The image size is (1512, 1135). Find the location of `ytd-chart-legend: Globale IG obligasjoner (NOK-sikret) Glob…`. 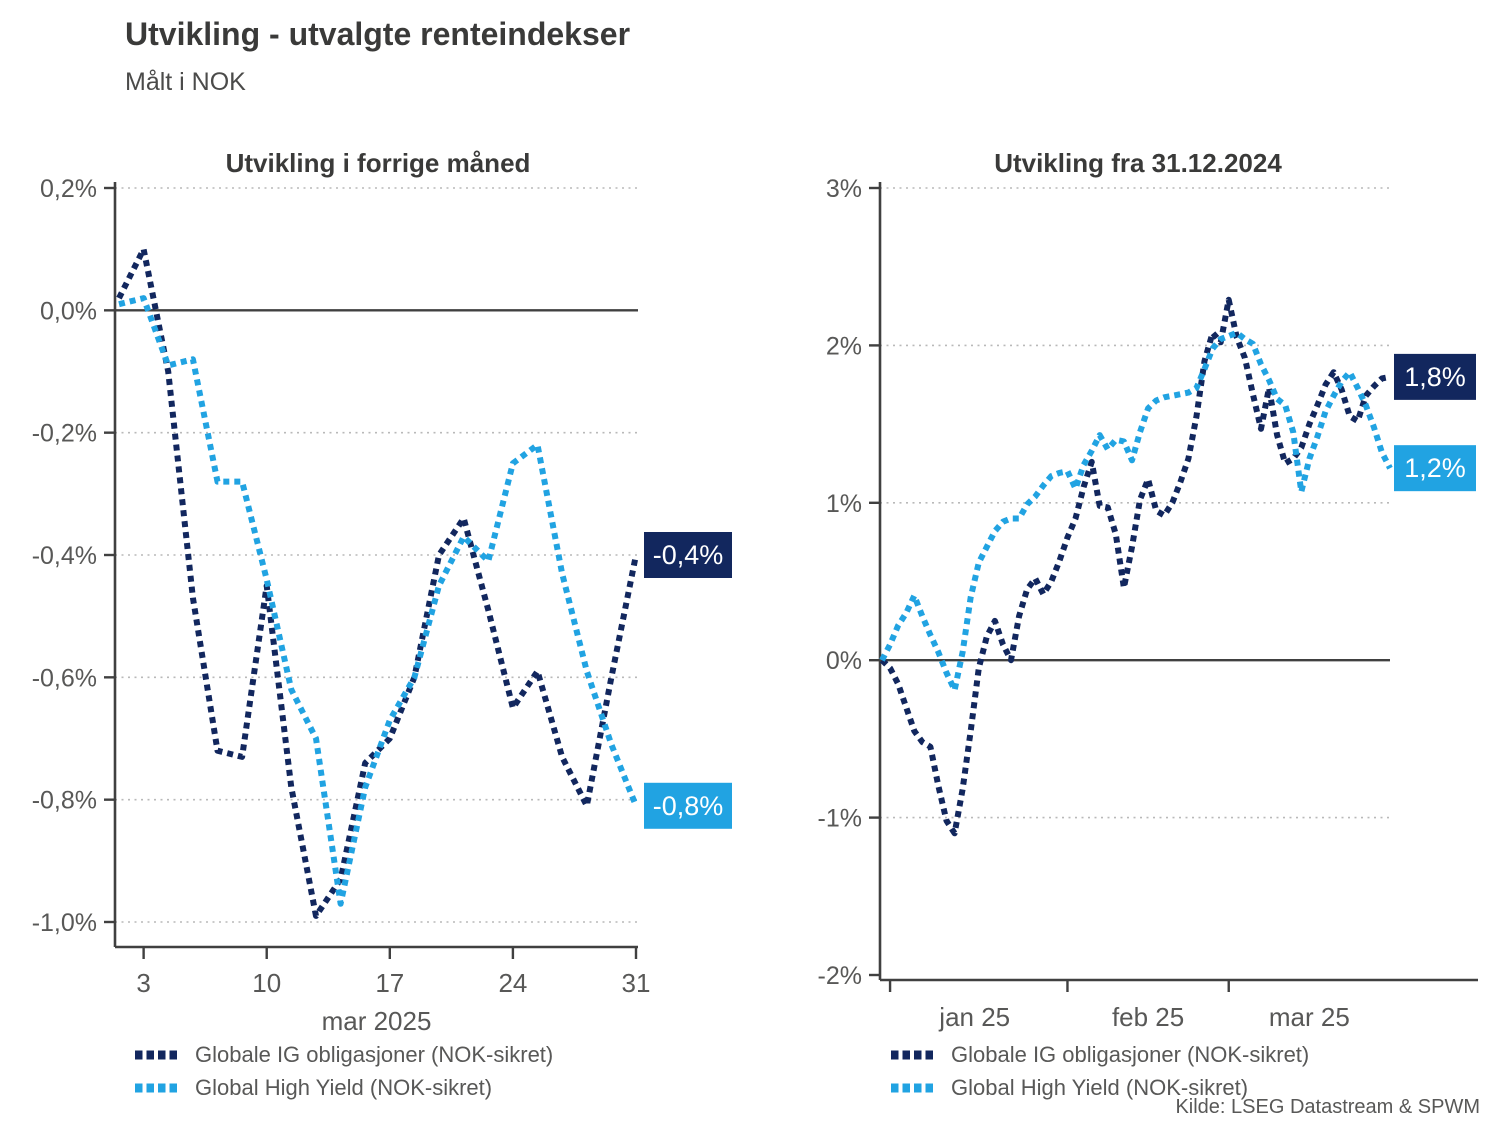

ytd-chart-legend: Globale IG obligasjoner (NOK-sikret) Glob… is located at coordinates (1099, 1071).